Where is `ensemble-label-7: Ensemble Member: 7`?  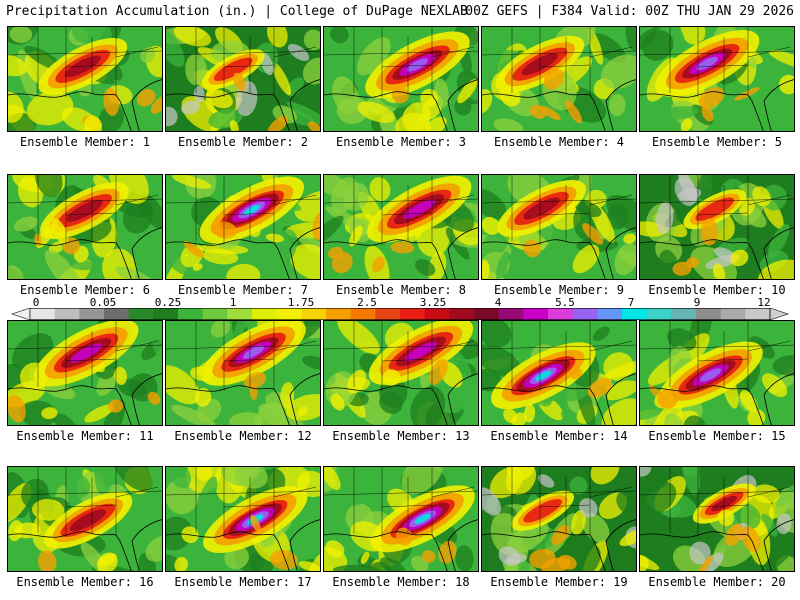
ensemble-label-7: Ensemble Member: 7 is located at coordinates (243, 290).